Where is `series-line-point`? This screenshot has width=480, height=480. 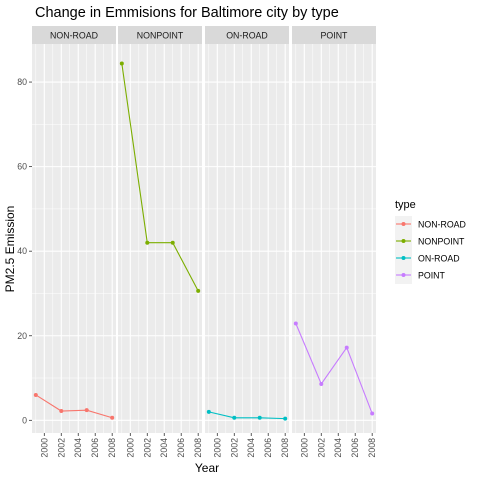 series-line-point is located at coordinates (334, 368).